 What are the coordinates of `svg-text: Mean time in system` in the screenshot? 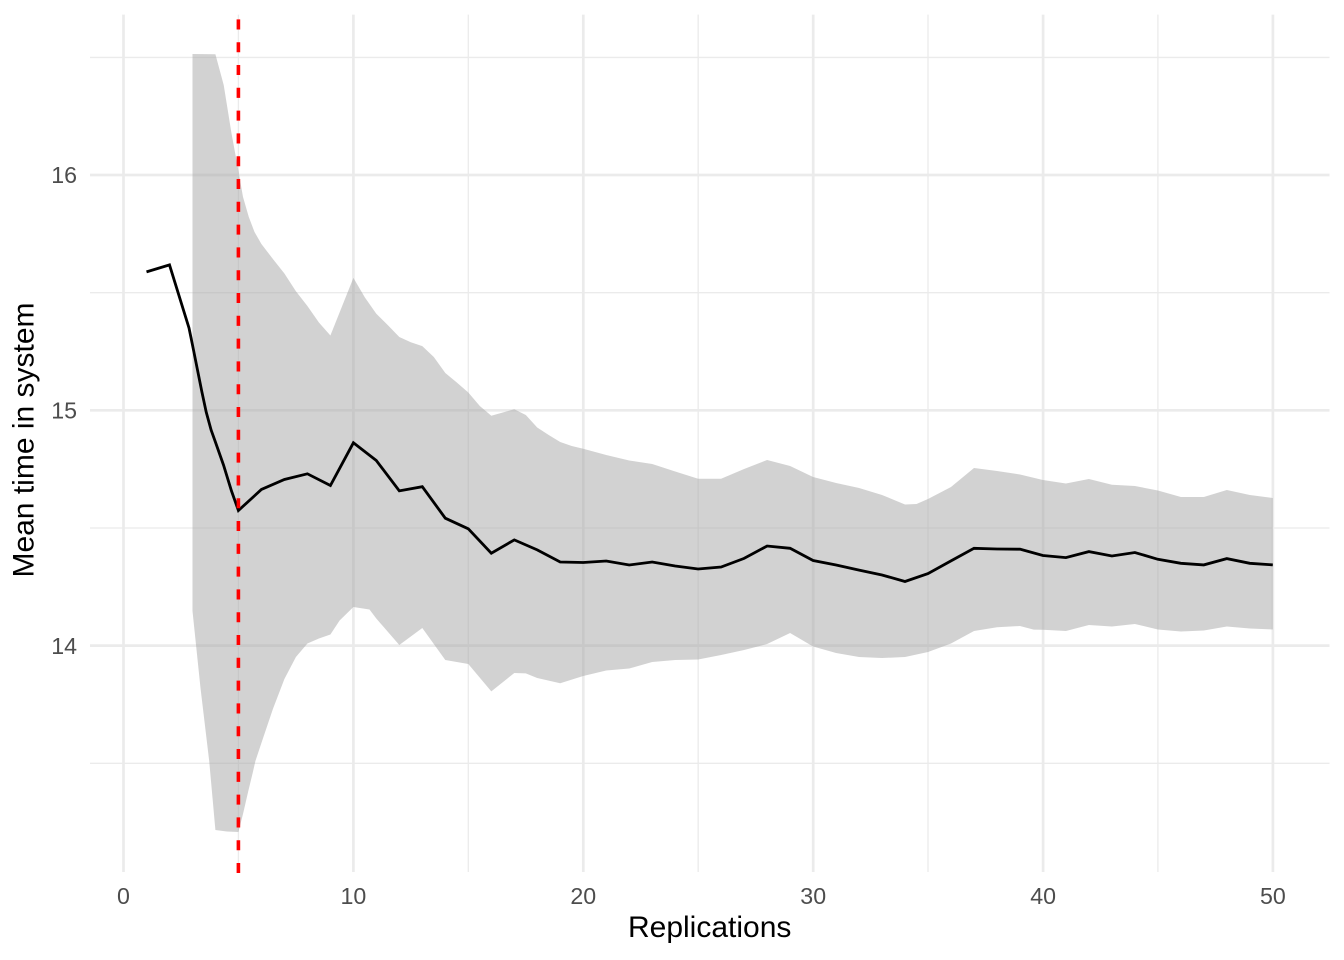 It's located at (24, 439).